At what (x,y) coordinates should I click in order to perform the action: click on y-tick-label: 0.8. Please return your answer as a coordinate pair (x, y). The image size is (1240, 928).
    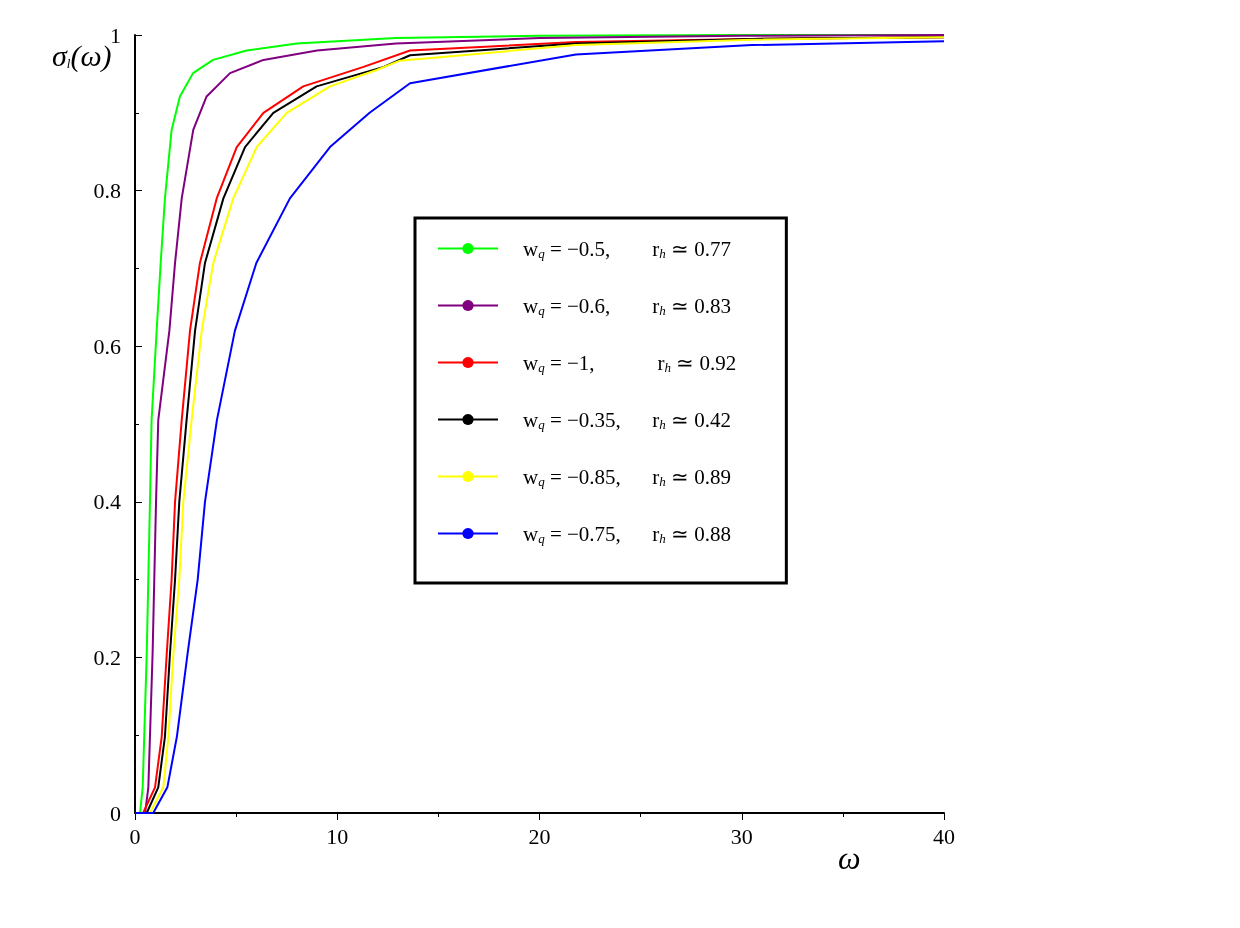
    Looking at the image, I should click on (107, 191).